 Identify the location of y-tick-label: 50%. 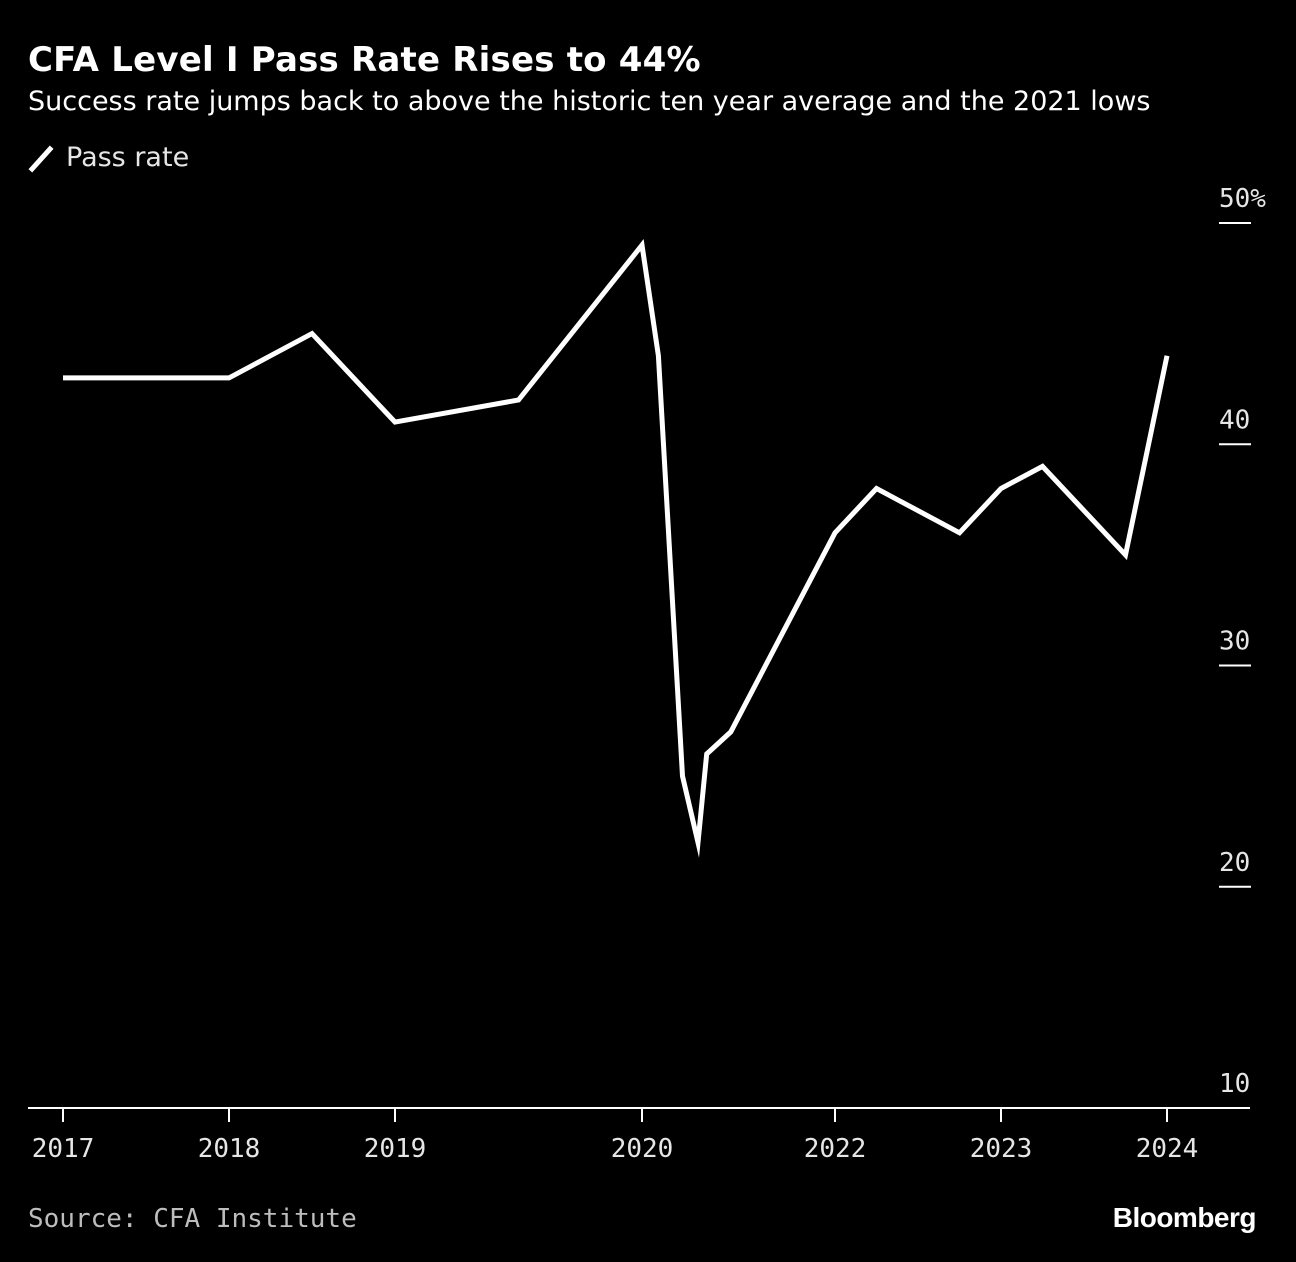
(1242, 199).